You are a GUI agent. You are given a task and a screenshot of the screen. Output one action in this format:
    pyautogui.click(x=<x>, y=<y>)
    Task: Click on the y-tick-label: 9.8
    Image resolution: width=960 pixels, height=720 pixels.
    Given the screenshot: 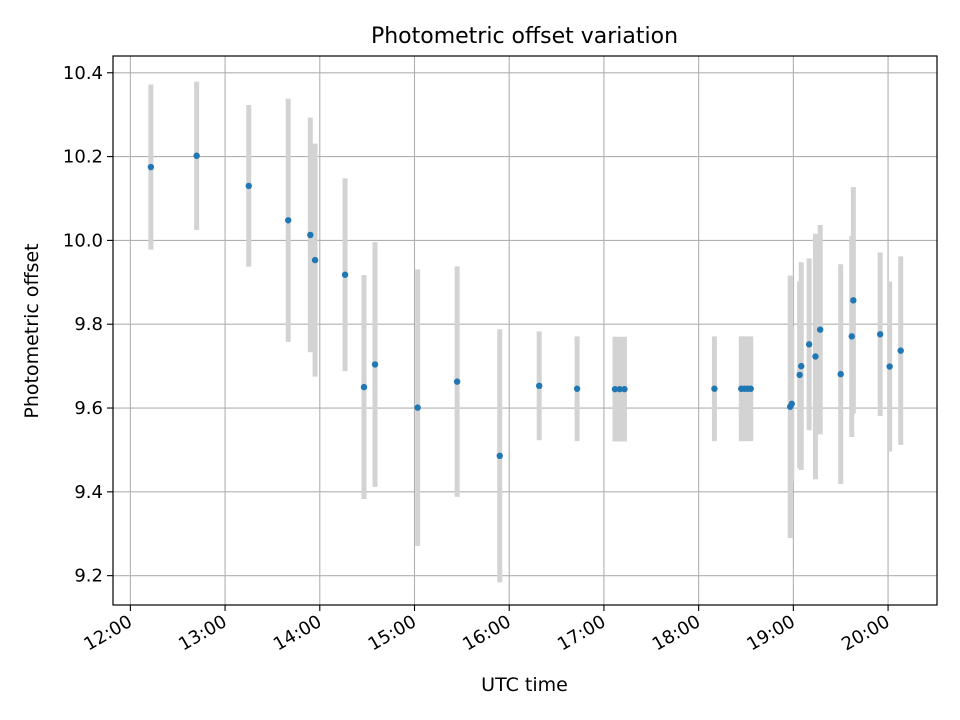 What is the action you would take?
    pyautogui.click(x=88, y=324)
    